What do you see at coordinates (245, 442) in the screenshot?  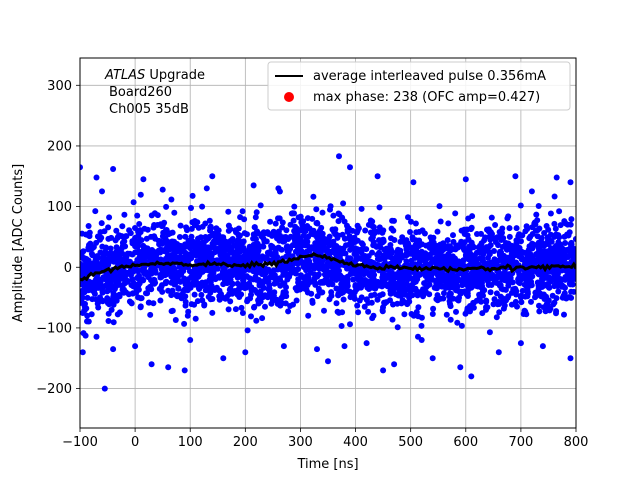 I see `x-tick-label: 200` at bounding box center [245, 442].